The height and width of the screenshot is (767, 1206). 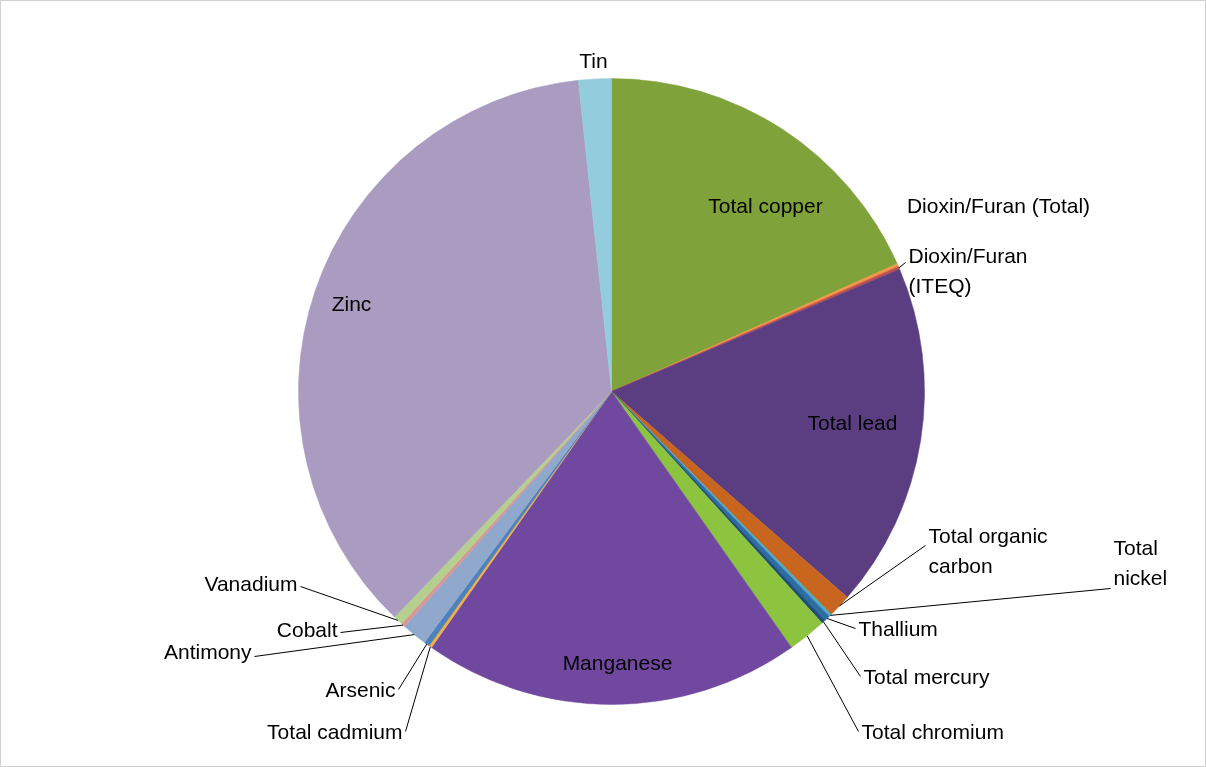 I want to click on slice-label: Total organic carbon, so click(x=988, y=550).